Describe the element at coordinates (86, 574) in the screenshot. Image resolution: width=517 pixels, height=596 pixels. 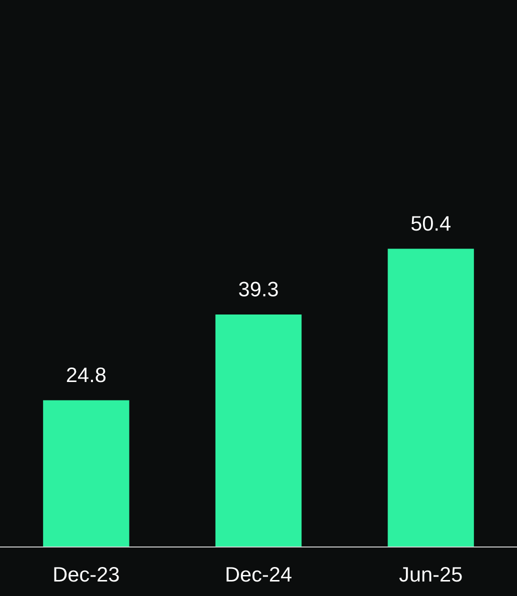
I see `x-tick-label: Dec-23` at that location.